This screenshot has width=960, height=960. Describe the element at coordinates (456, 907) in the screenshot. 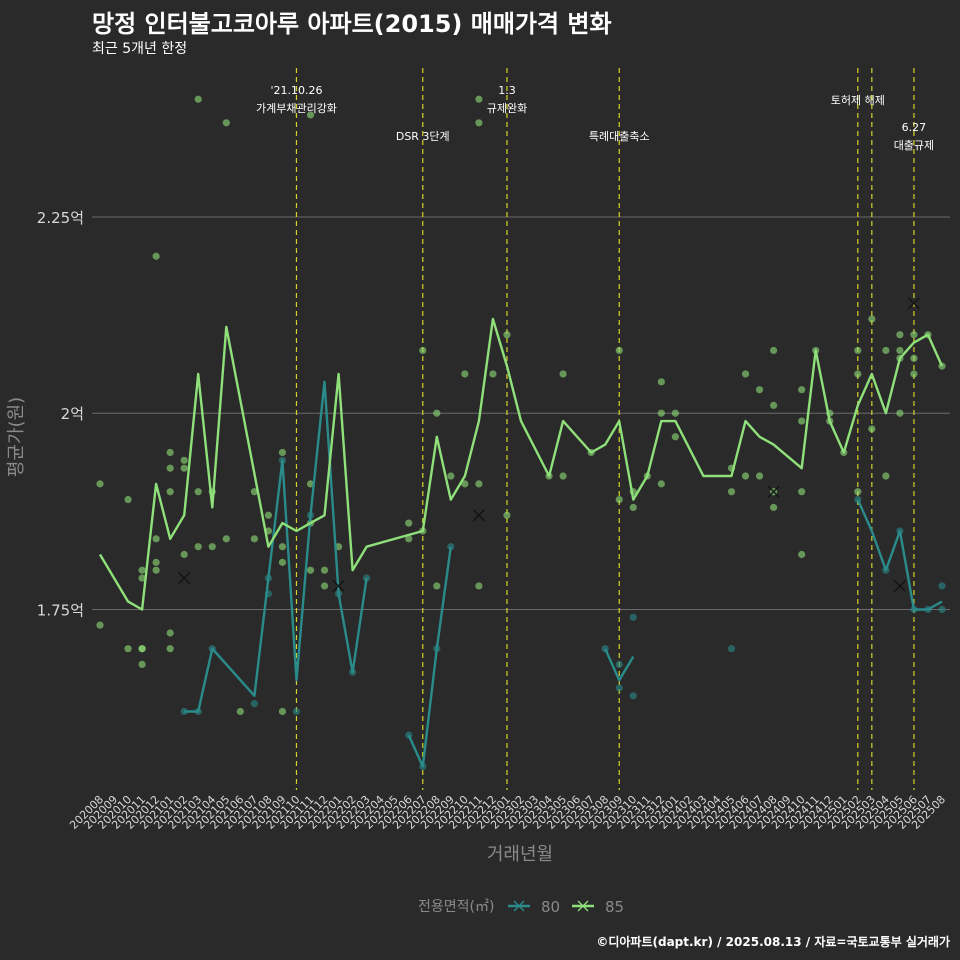

I see `legend-title: 전용면적(㎡)` at that location.